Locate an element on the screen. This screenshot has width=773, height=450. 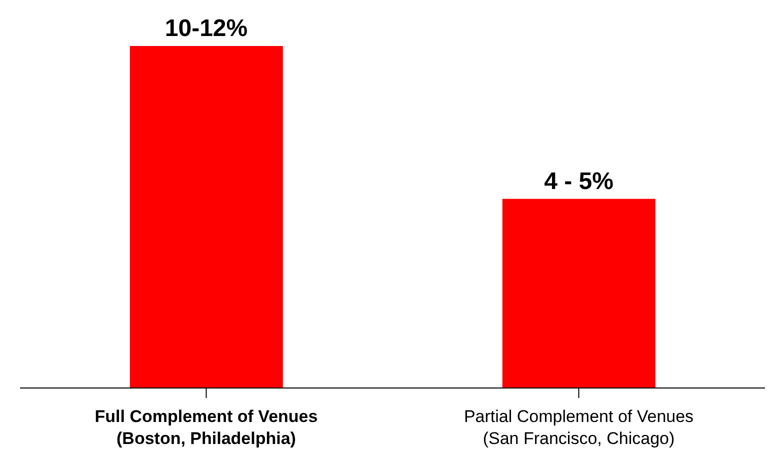
annotation: 10-12% is located at coordinates (206, 28).